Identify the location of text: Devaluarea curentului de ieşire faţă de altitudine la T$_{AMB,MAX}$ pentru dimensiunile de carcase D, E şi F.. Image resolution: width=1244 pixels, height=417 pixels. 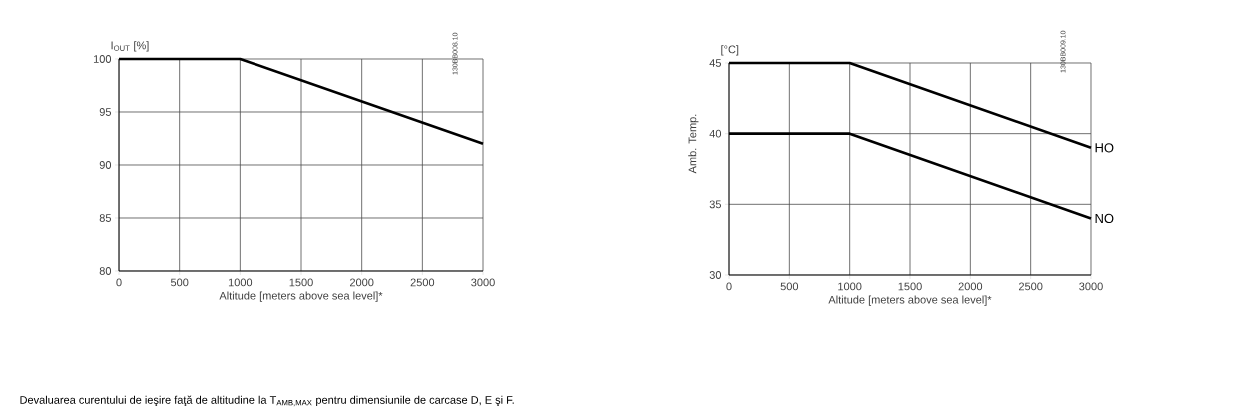
(267, 401).